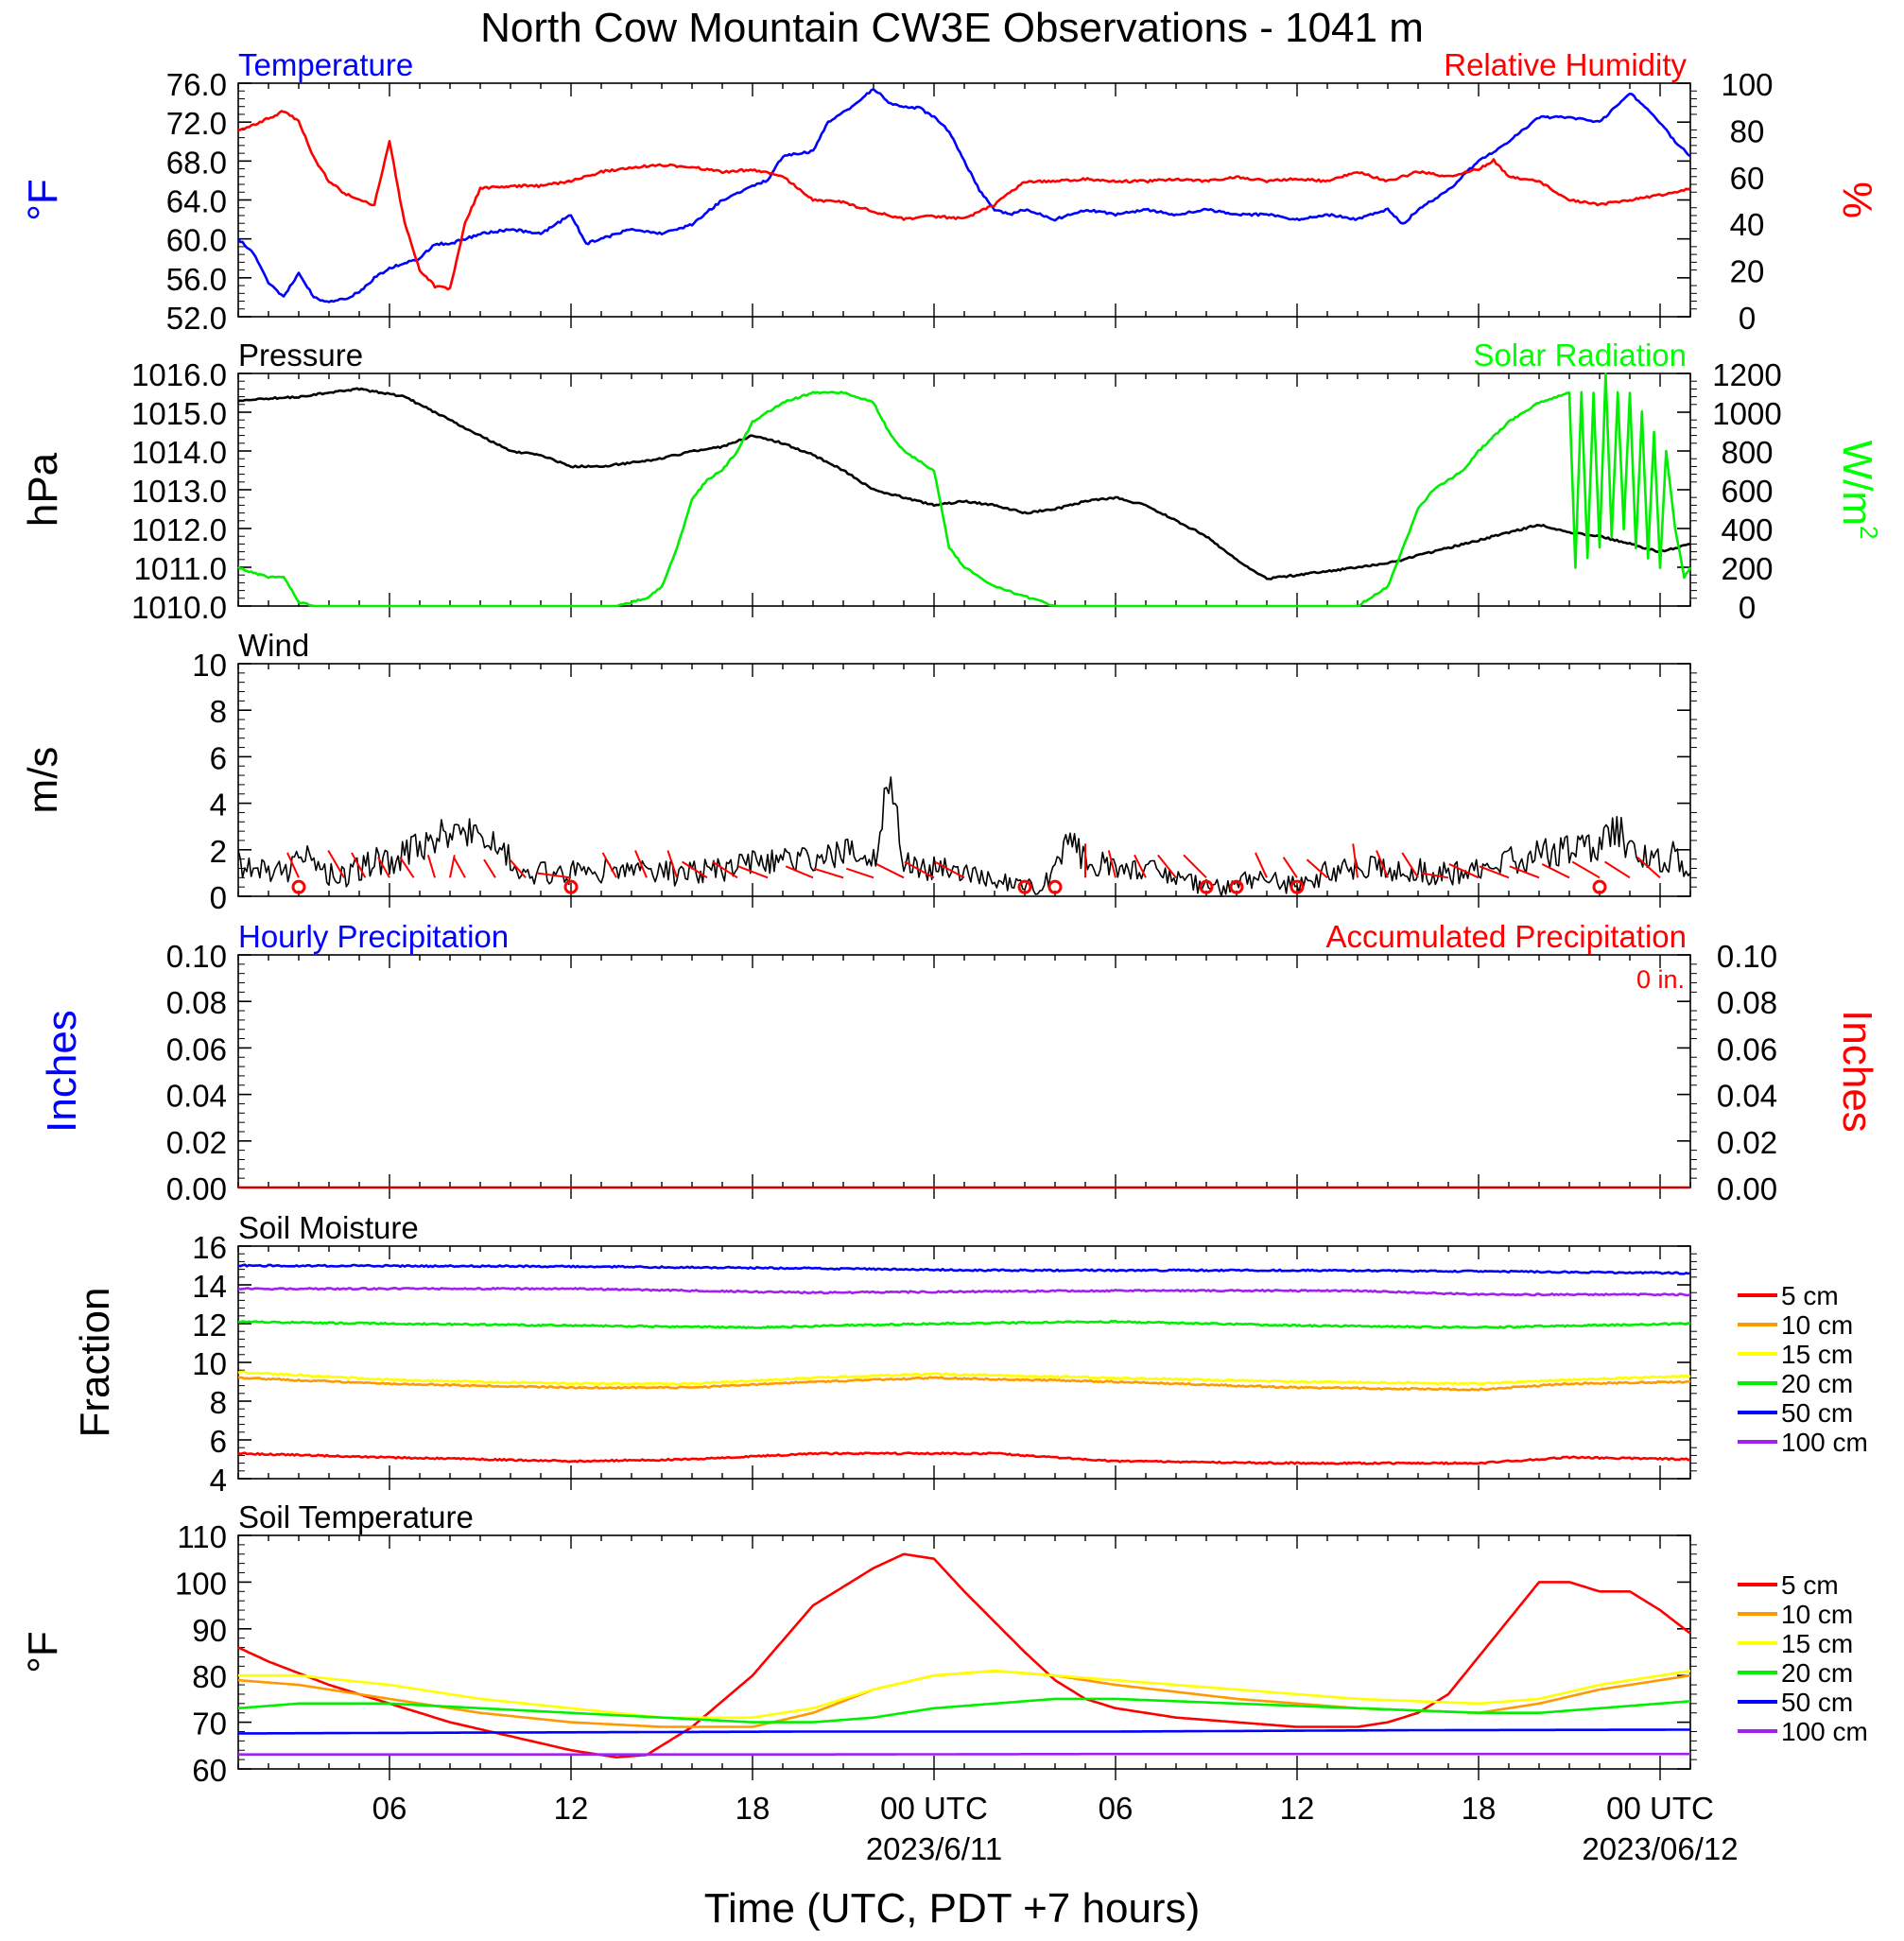  I want to click on series-line-temperature, so click(963, 196).